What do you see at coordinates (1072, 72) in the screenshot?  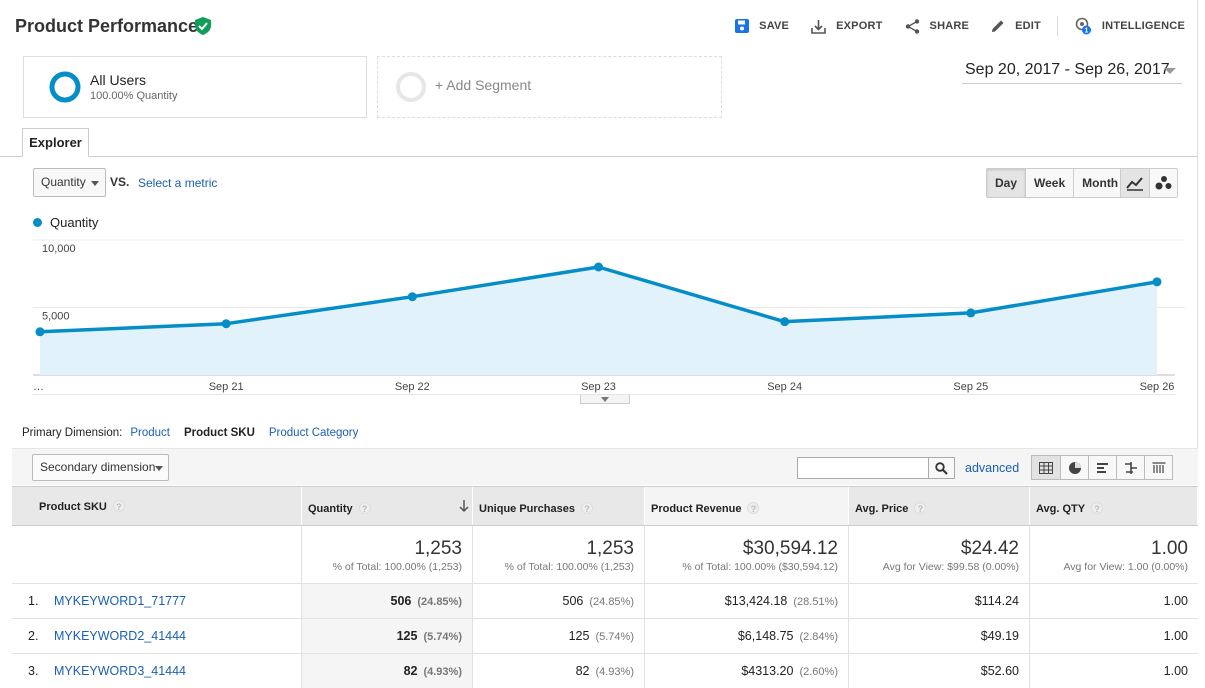 I see `date-range-picker: Sep 20, 2017 - Sep 26, 2017` at bounding box center [1072, 72].